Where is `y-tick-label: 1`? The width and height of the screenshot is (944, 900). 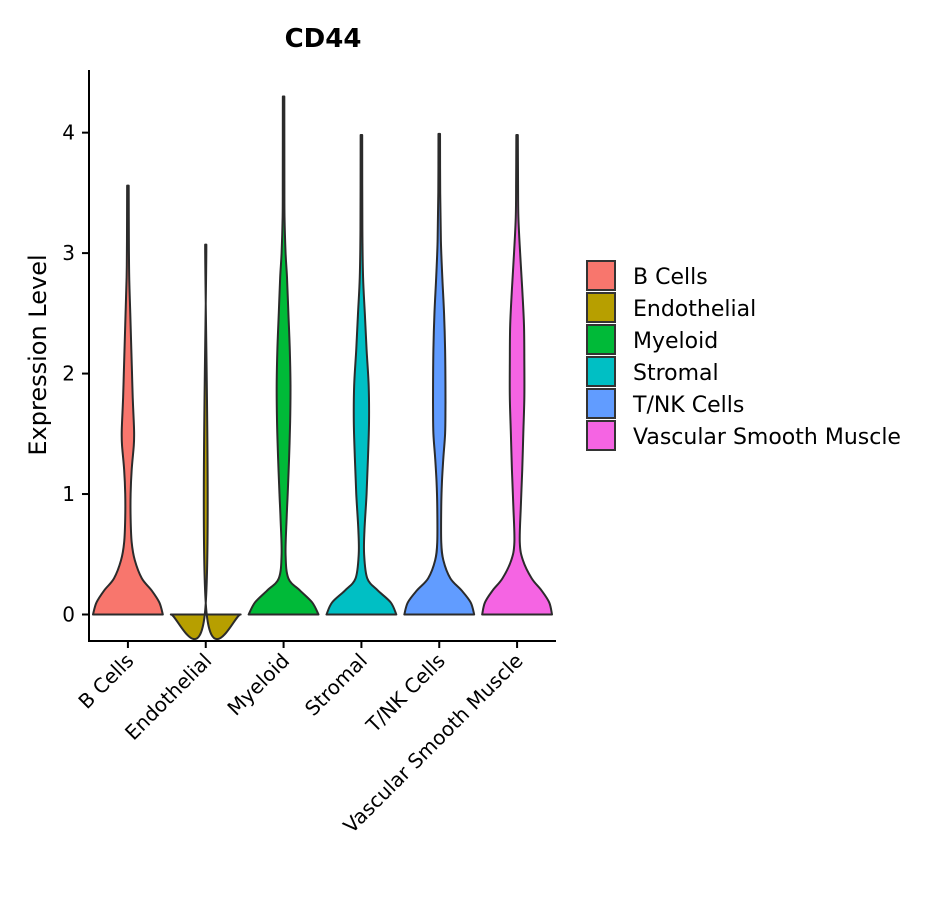
y-tick-label: 1 is located at coordinates (68, 494).